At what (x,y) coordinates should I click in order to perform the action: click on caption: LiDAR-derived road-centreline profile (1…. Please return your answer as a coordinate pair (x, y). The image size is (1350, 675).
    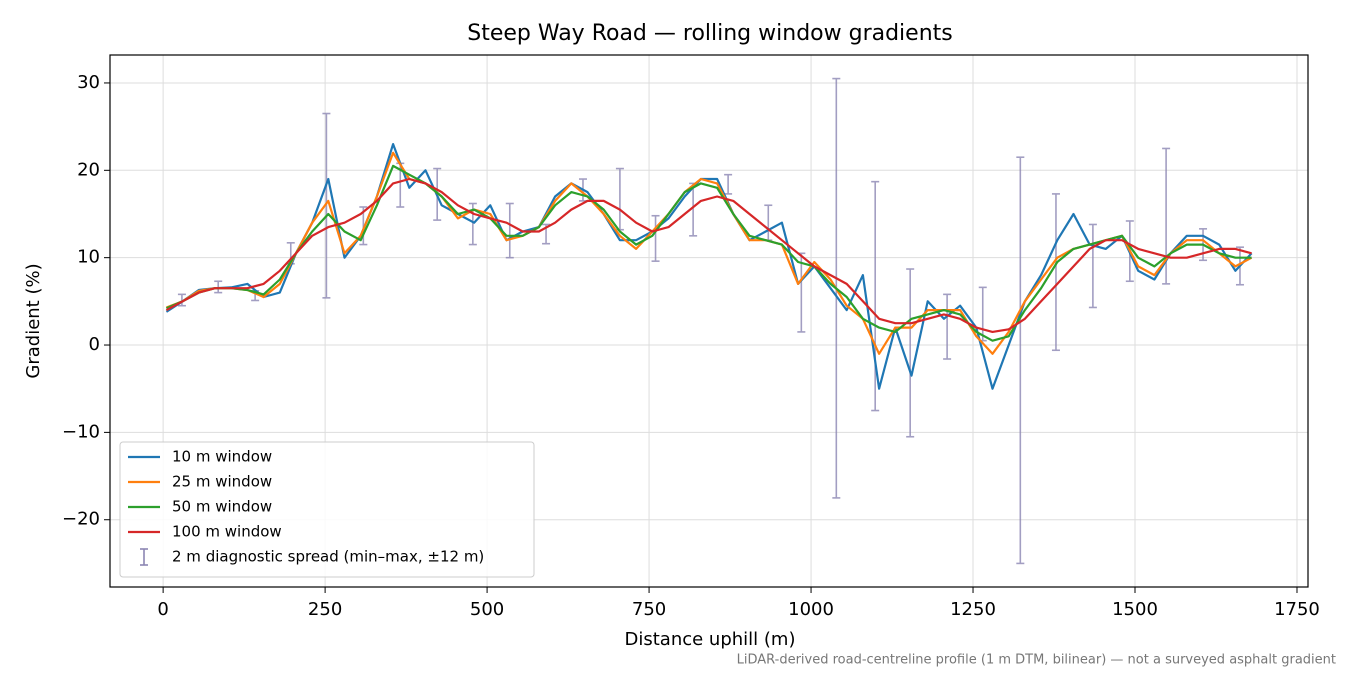
    Looking at the image, I should click on (1036, 660).